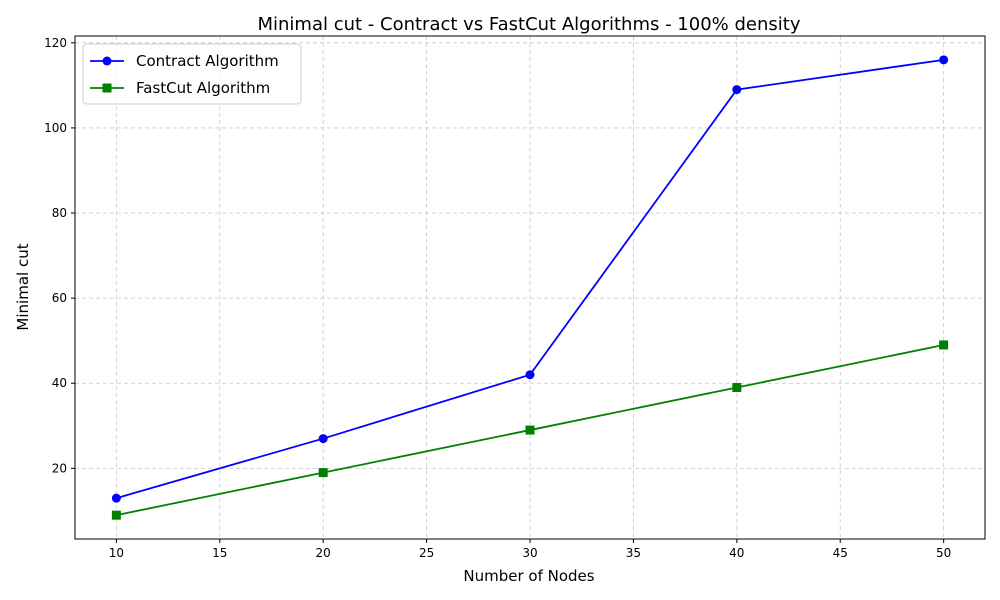 Image resolution: width=1000 pixels, height=600 pixels. Describe the element at coordinates (55, 43) in the screenshot. I see `y-tick-label: 120` at that location.